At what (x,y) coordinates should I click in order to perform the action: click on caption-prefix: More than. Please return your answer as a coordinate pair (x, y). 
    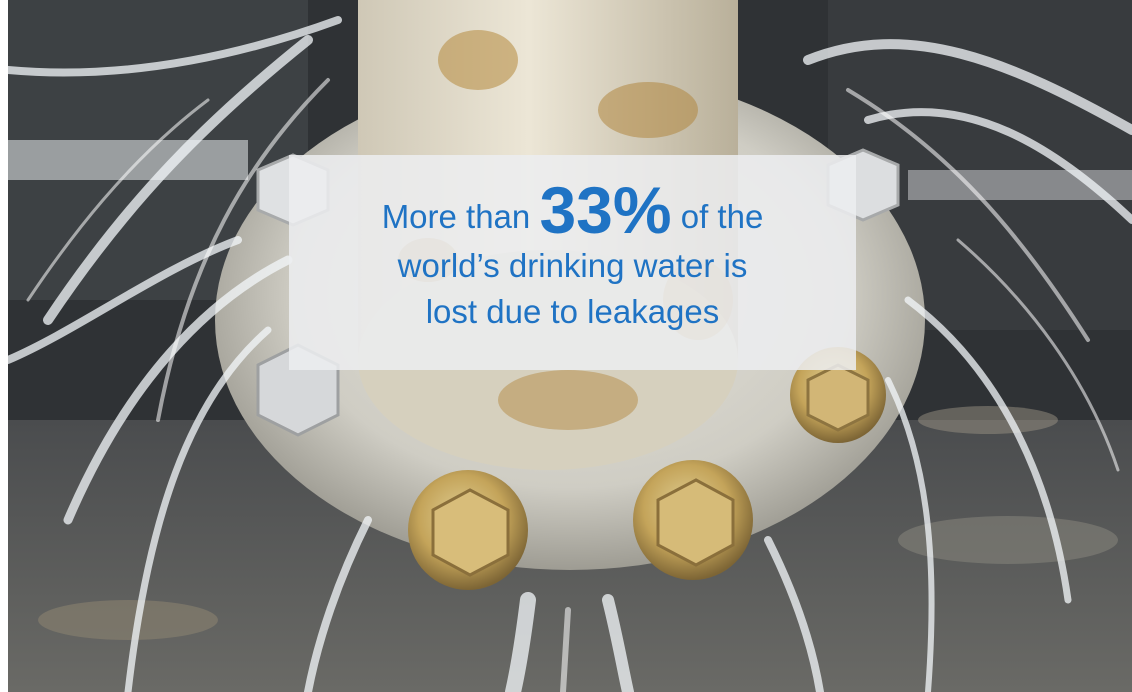
    Looking at the image, I should click on (456, 216).